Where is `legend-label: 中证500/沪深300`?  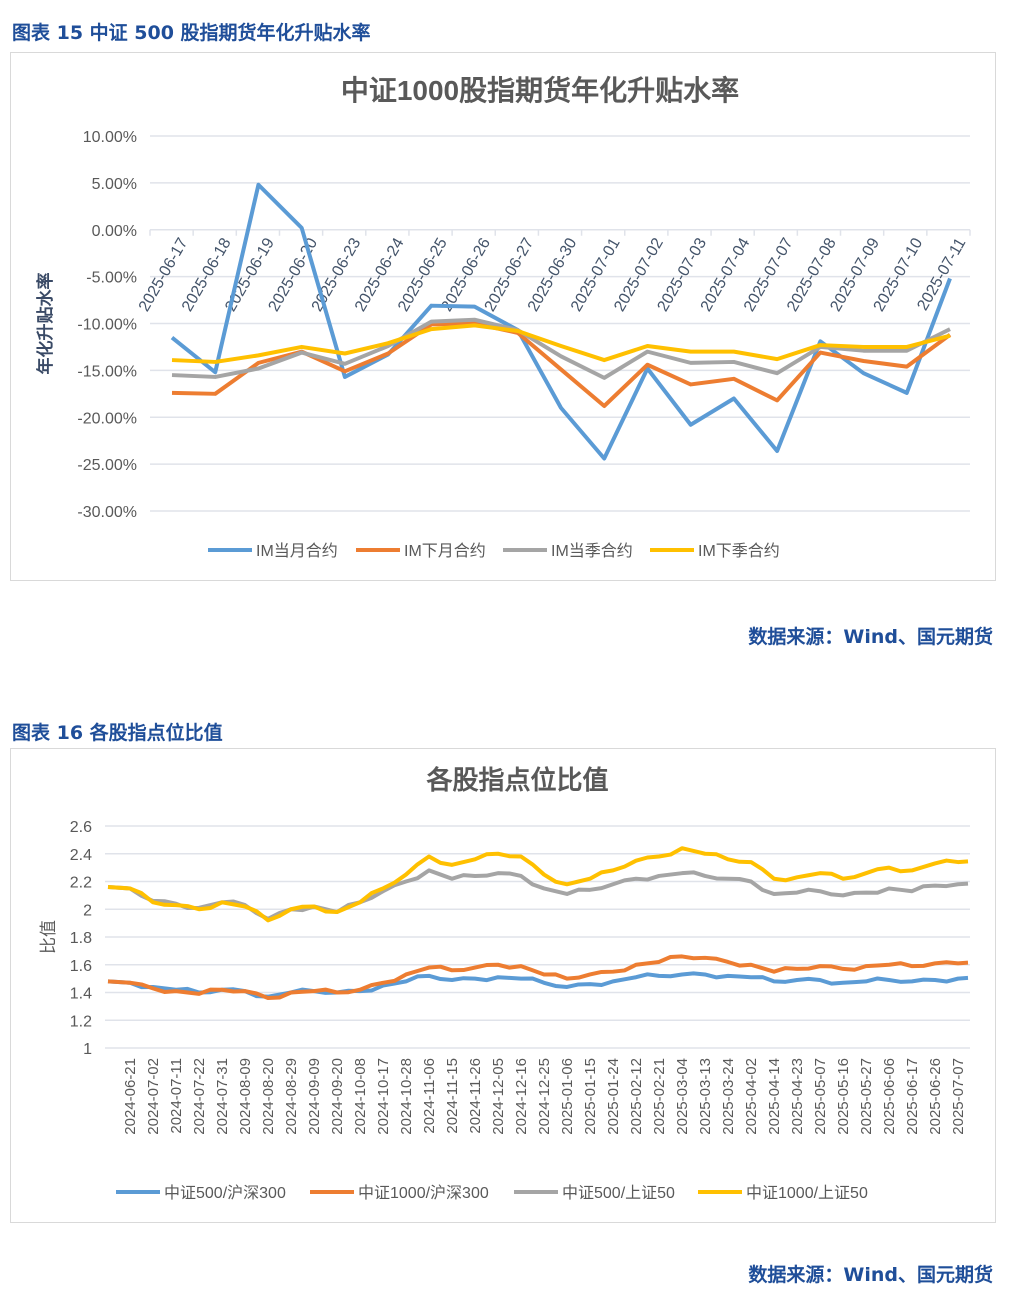 legend-label: 中证500/沪深300 is located at coordinates (225, 1193).